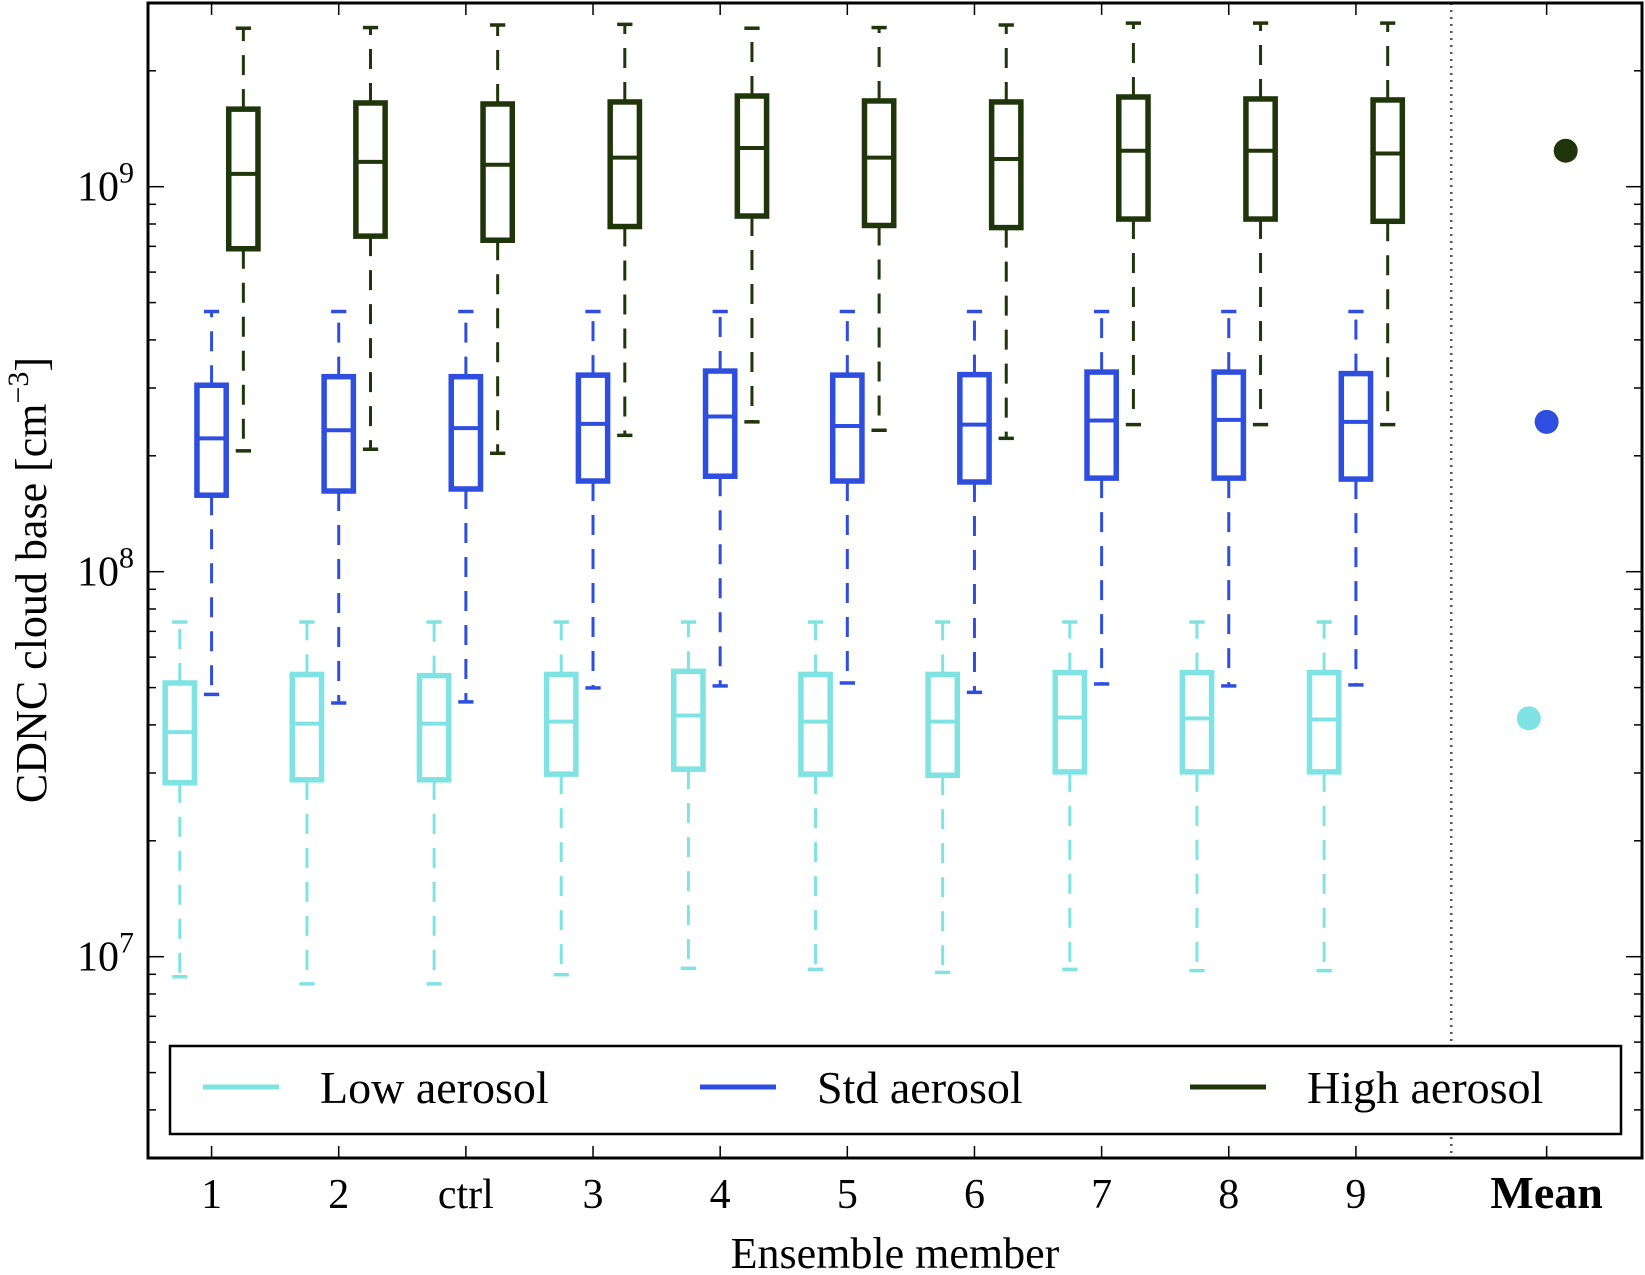 The image size is (1645, 1275). I want to click on legend-label: High aerosol, so click(1425, 1087).